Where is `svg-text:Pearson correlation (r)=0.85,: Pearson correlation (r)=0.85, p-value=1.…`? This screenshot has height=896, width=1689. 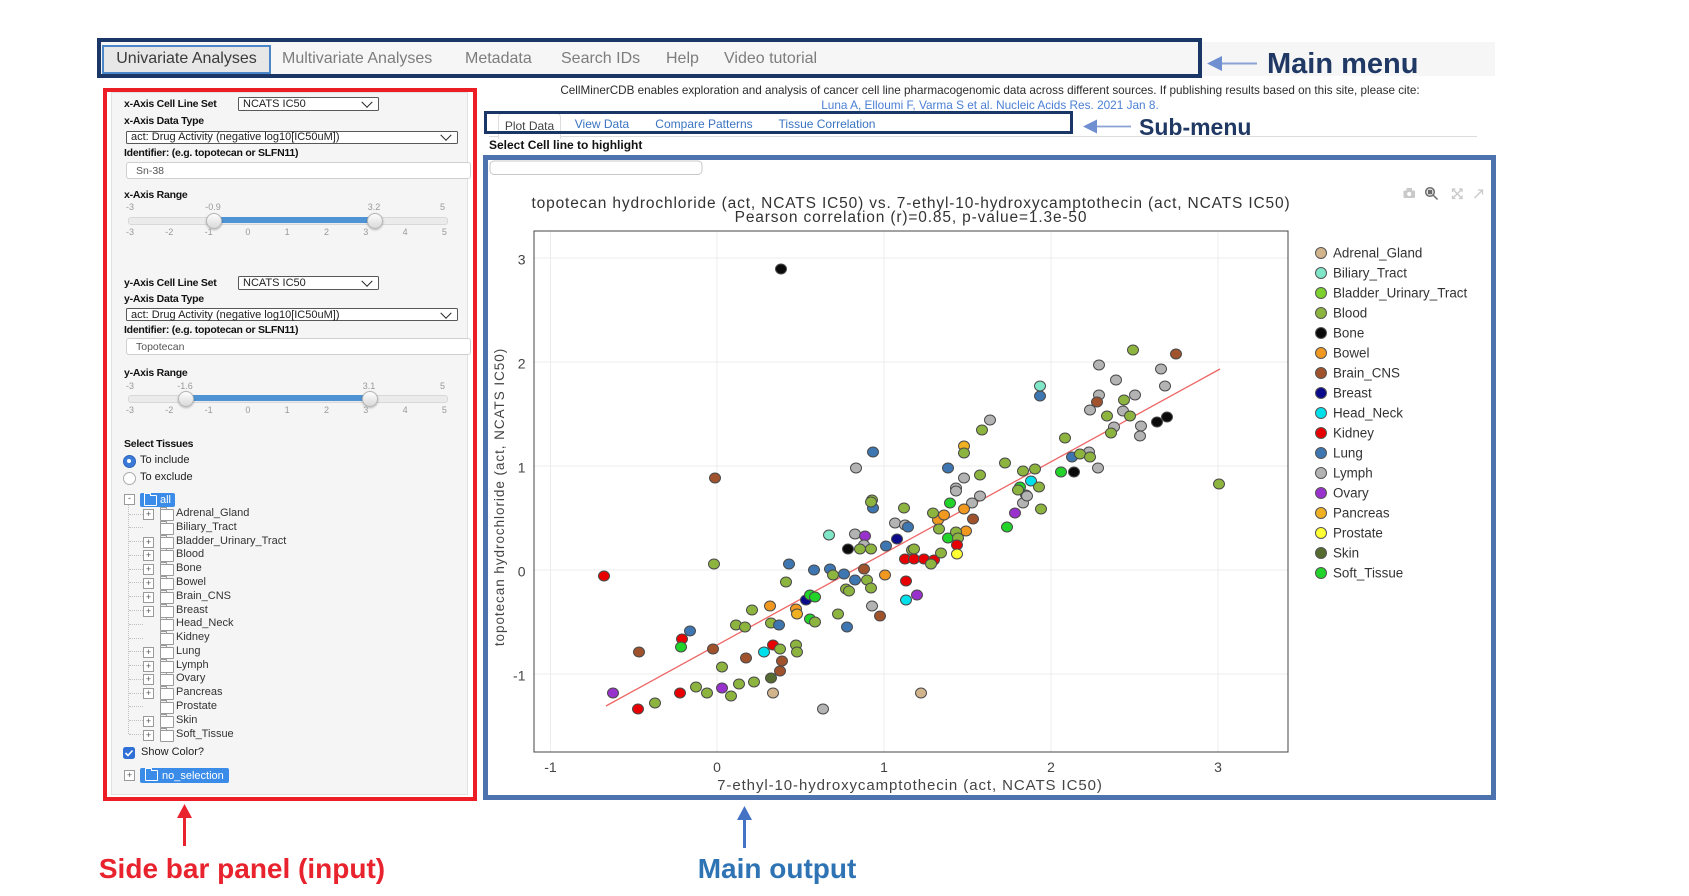 svg-text:Pearson correlation (r)=0.85,: Pearson correlation (r)=0.85, p-value=1.… is located at coordinates (911, 217).